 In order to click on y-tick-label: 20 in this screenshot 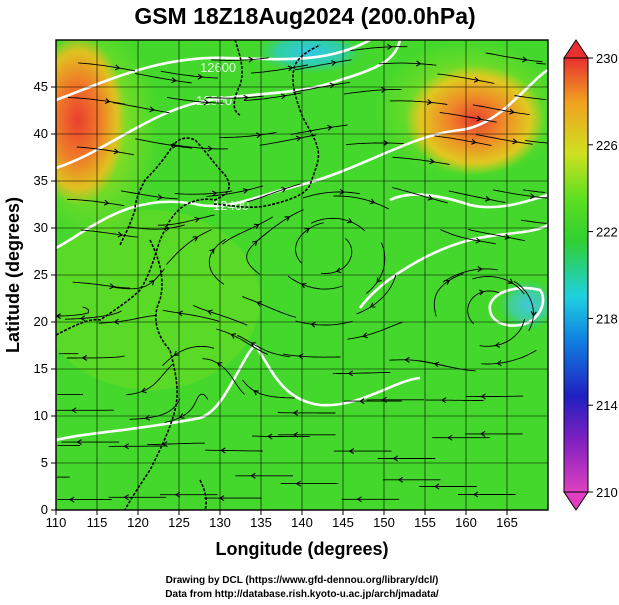, I will do `click(41, 321)`.